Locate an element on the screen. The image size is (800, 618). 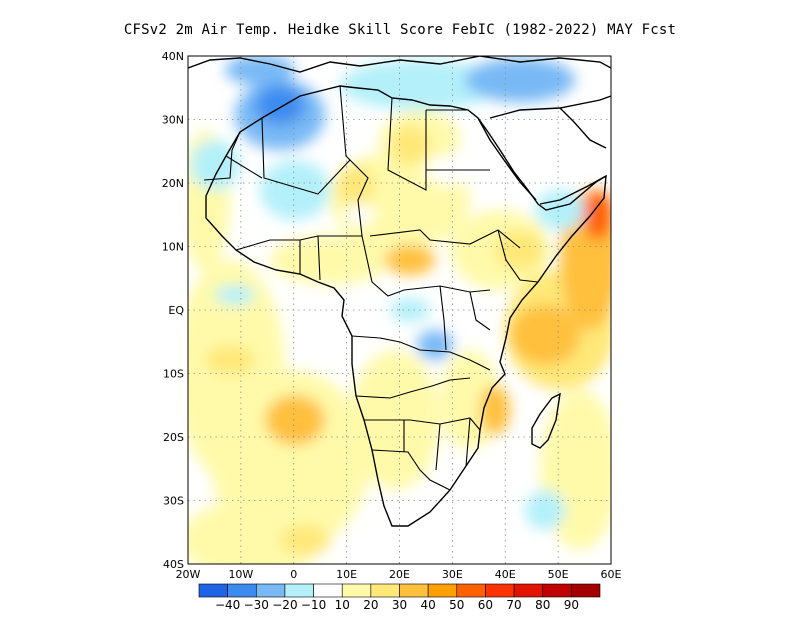
lon-tick-label: 60E is located at coordinates (611, 574).